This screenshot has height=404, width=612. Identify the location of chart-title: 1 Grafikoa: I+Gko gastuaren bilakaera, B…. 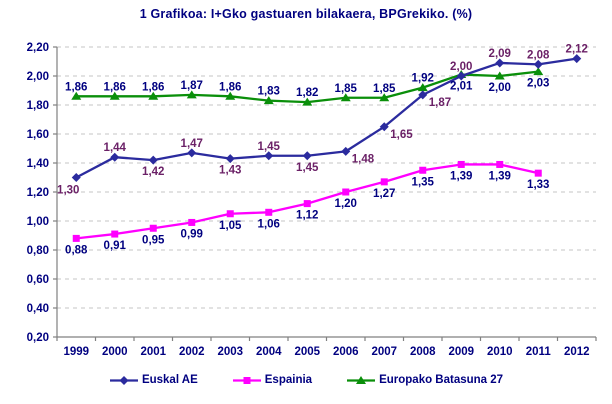
(306, 14).